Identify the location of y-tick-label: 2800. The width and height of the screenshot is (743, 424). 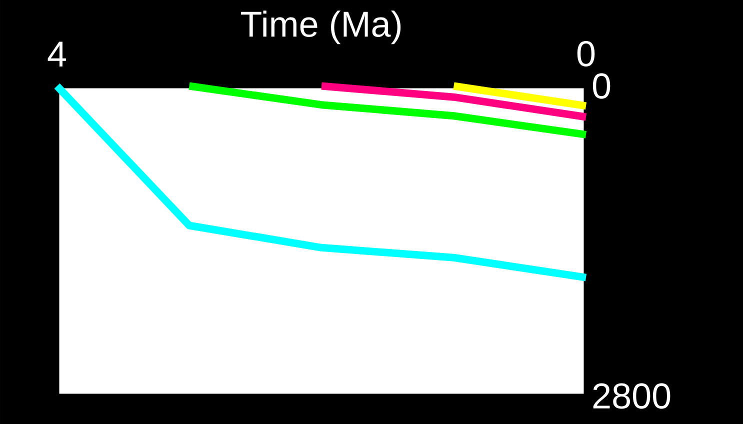
(631, 396).